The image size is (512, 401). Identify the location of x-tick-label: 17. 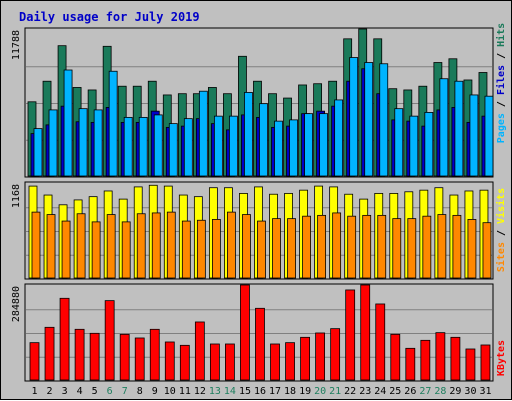
(275, 391).